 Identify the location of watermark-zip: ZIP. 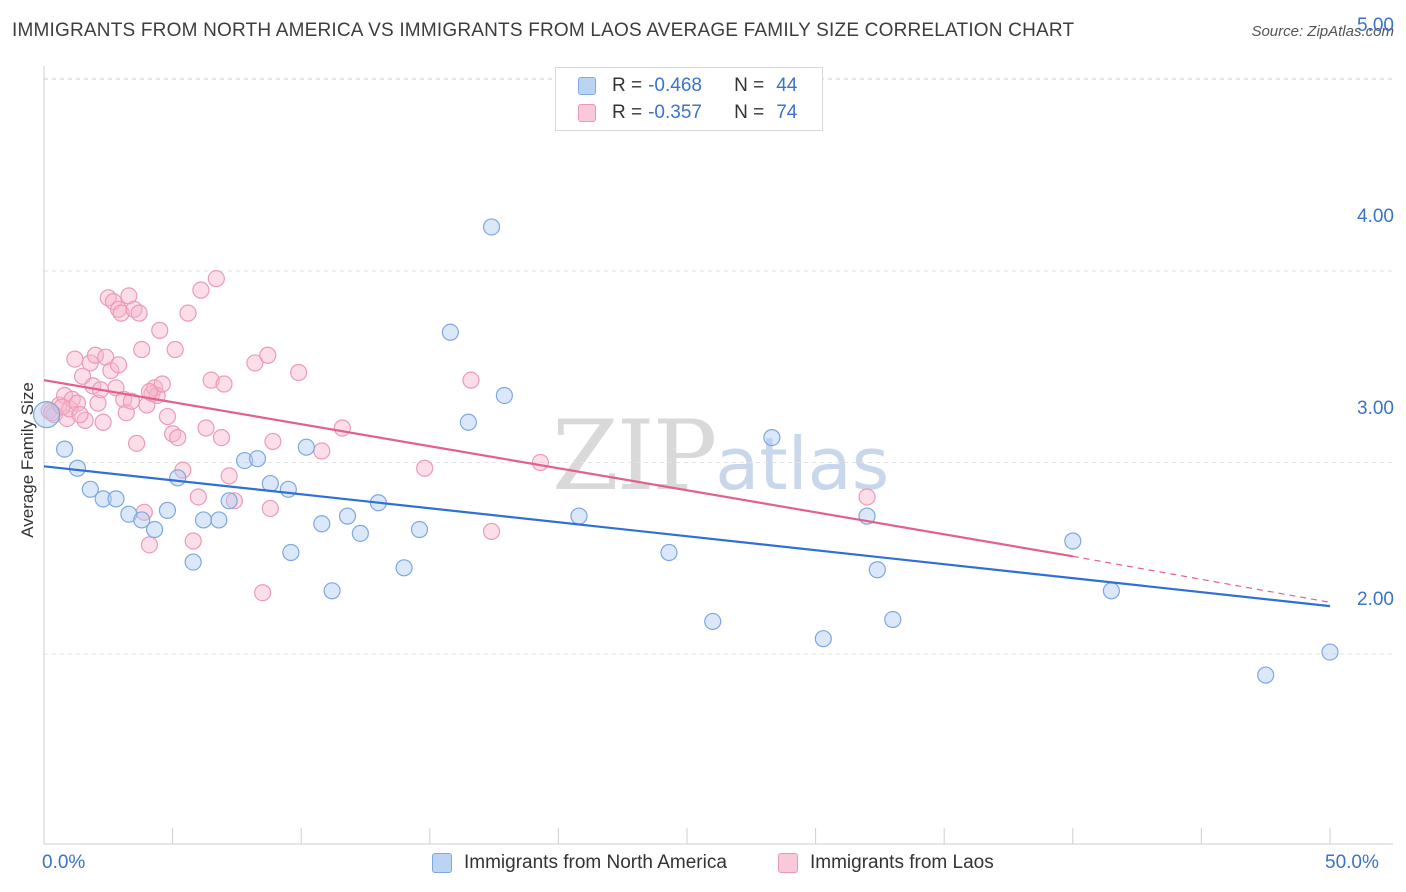
(634, 456).